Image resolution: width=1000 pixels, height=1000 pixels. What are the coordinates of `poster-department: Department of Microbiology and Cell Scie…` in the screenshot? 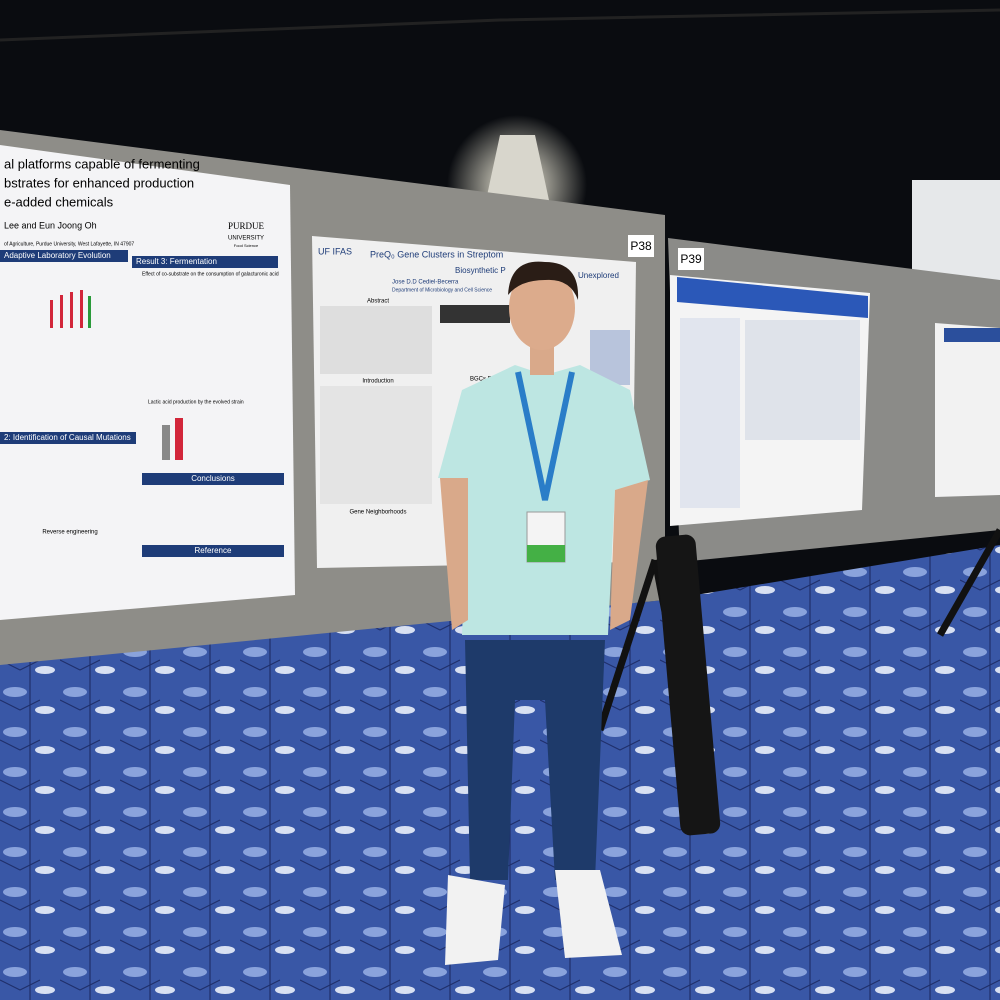 It's located at (442, 290).